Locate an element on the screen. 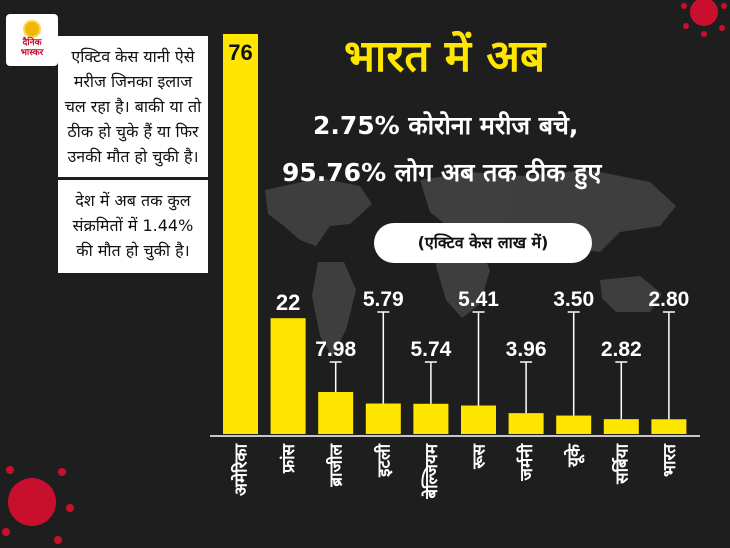  category-label-7: यूके is located at coordinates (575, 455).